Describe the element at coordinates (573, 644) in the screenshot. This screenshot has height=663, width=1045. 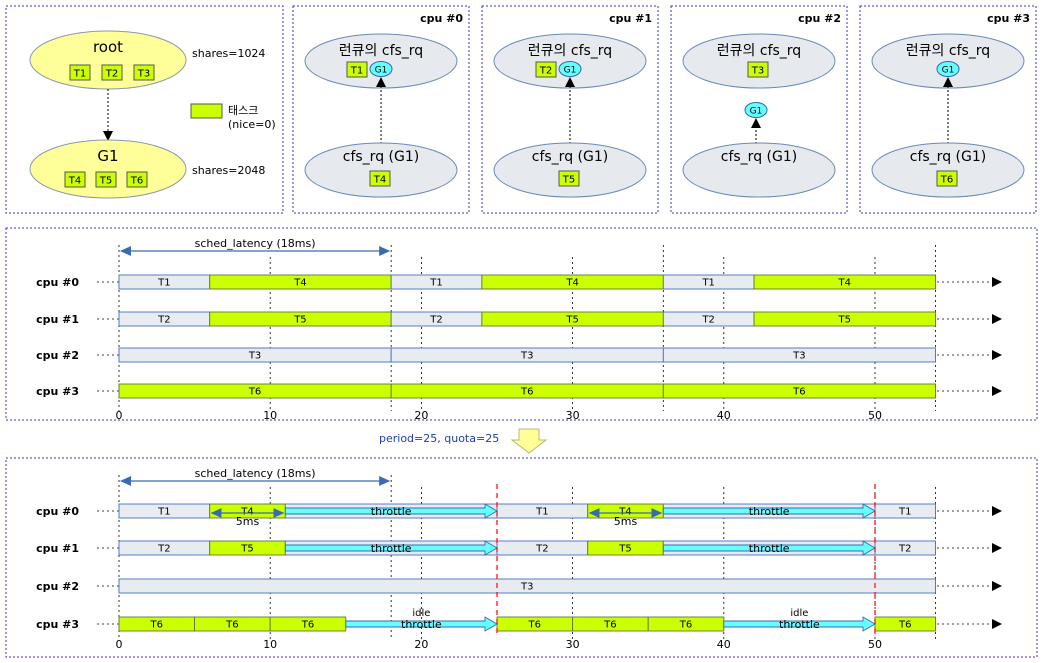
I see `x-tick-label: 30` at that location.